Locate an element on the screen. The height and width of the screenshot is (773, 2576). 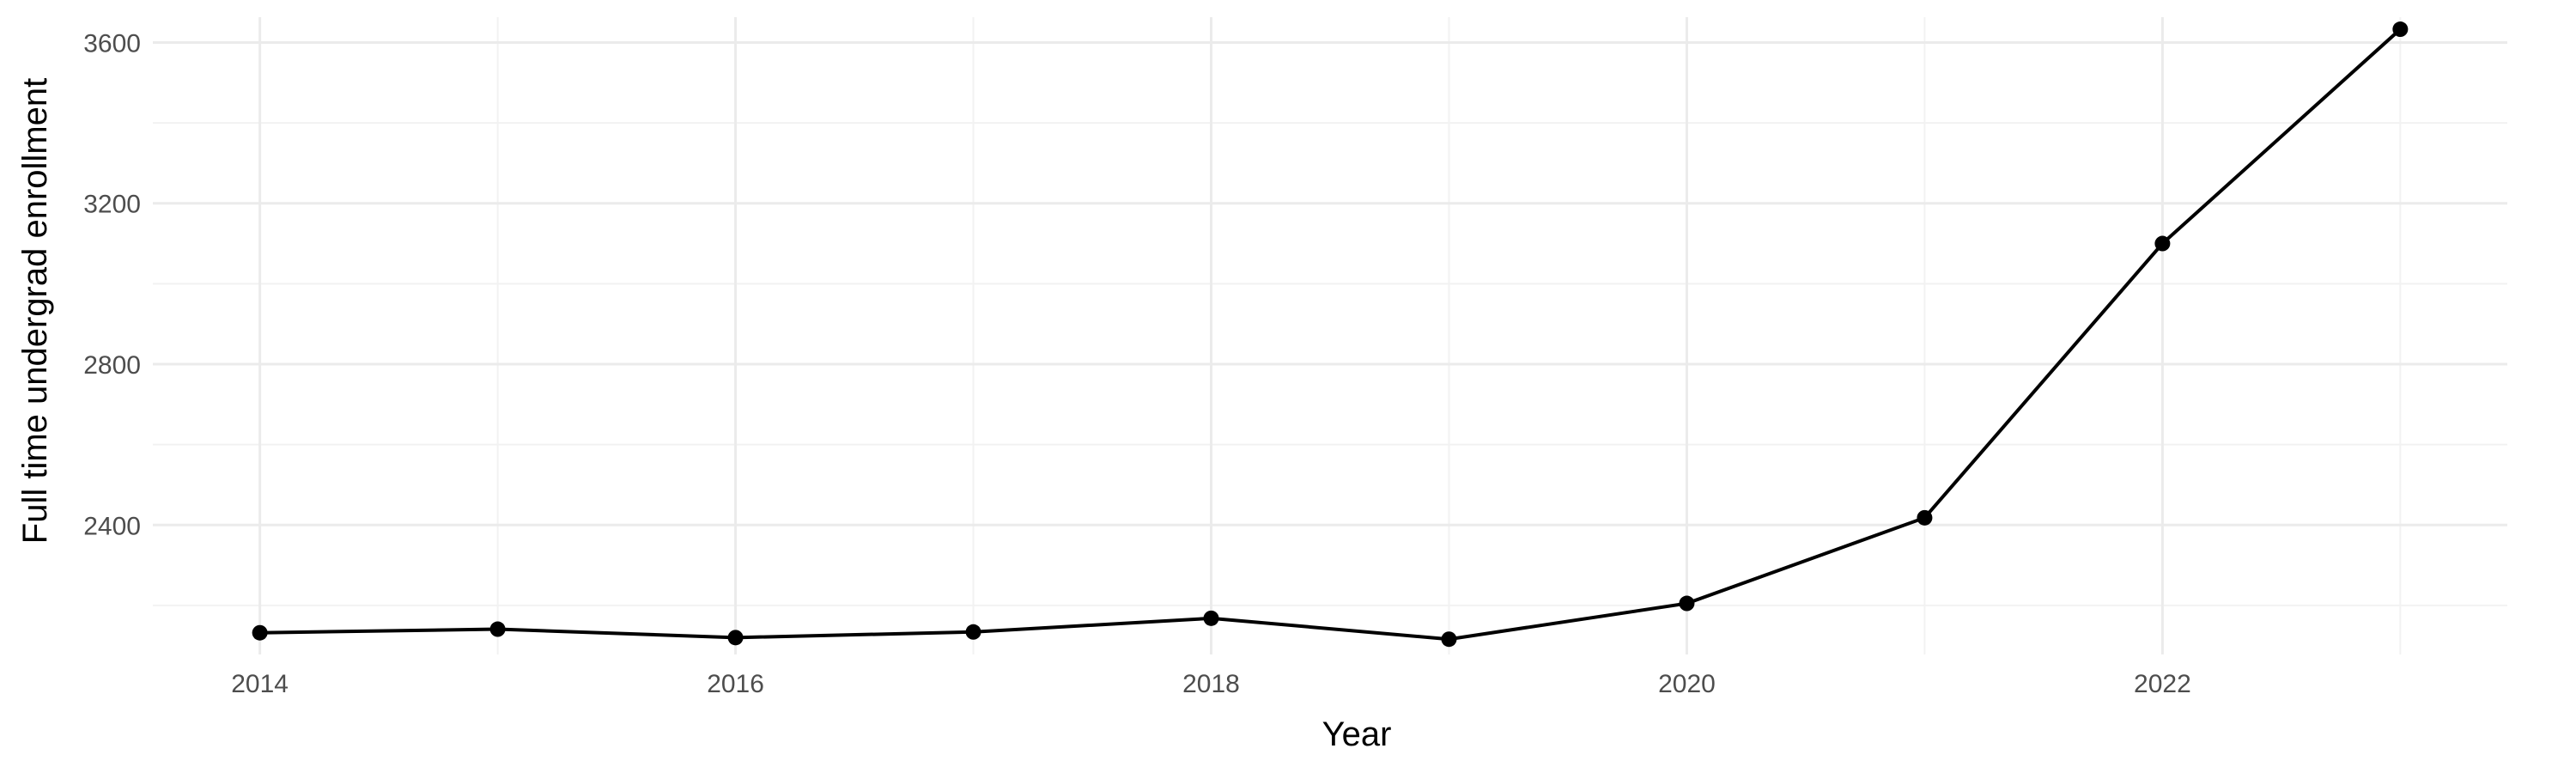
x-tick-label: 2020 is located at coordinates (1687, 684).